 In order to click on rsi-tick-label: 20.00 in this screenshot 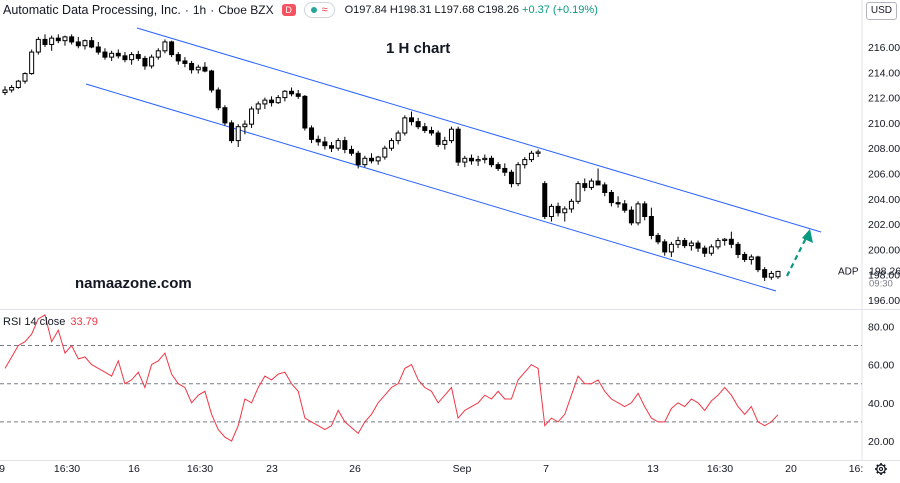, I will do `click(881, 442)`.